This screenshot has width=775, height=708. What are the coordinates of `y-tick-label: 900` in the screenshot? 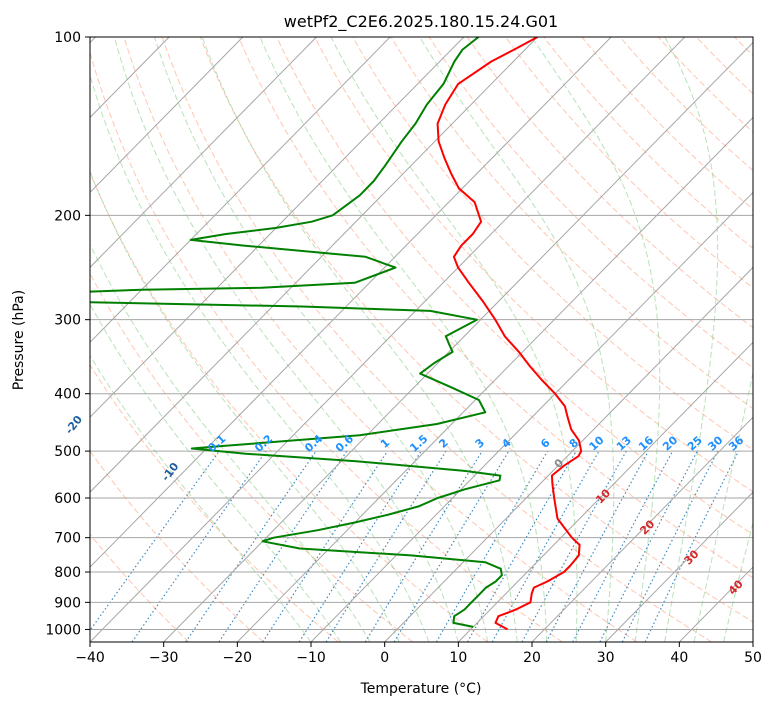 It's located at (67, 603).